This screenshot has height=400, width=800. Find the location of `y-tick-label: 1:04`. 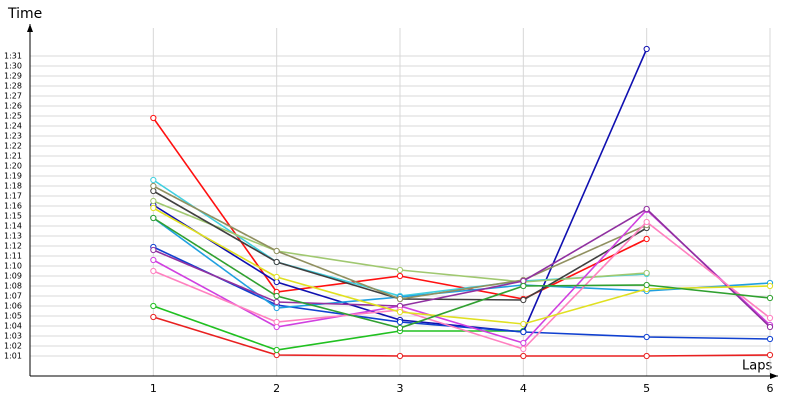

y-tick-label: 1:04 is located at coordinates (13, 326).